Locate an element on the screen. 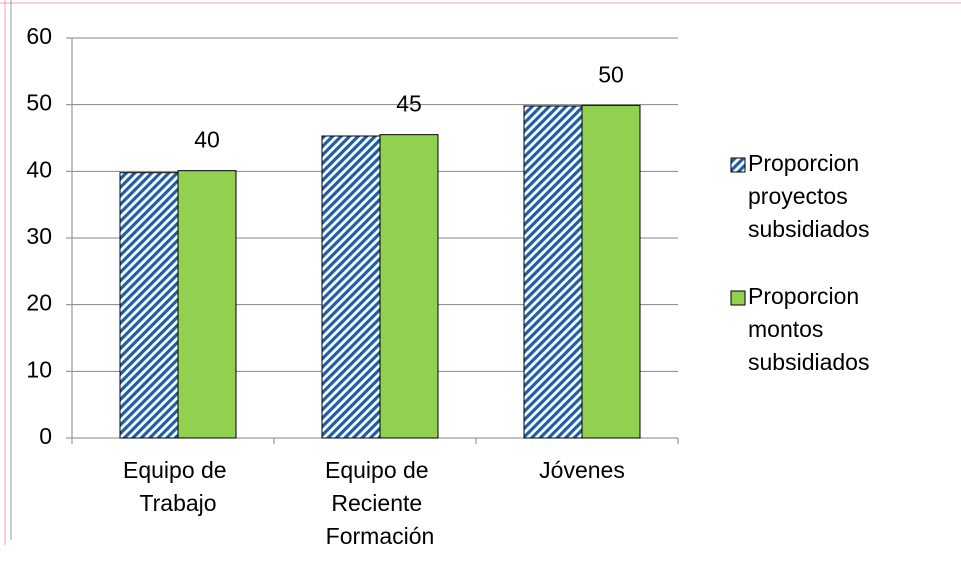  y-tick-label: 60 is located at coordinates (39, 36).